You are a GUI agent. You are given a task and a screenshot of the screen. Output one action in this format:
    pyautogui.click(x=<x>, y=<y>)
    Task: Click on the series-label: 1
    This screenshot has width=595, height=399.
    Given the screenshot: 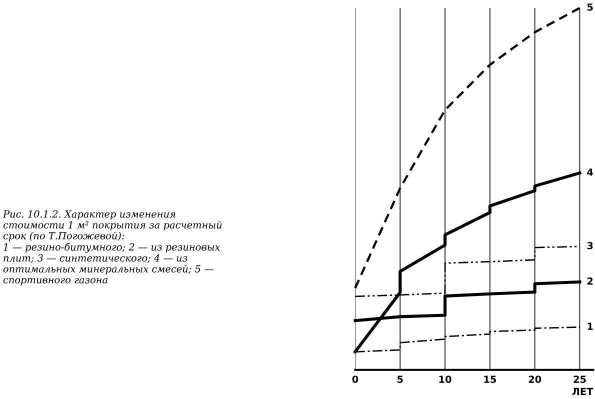 What is the action you would take?
    pyautogui.click(x=590, y=326)
    